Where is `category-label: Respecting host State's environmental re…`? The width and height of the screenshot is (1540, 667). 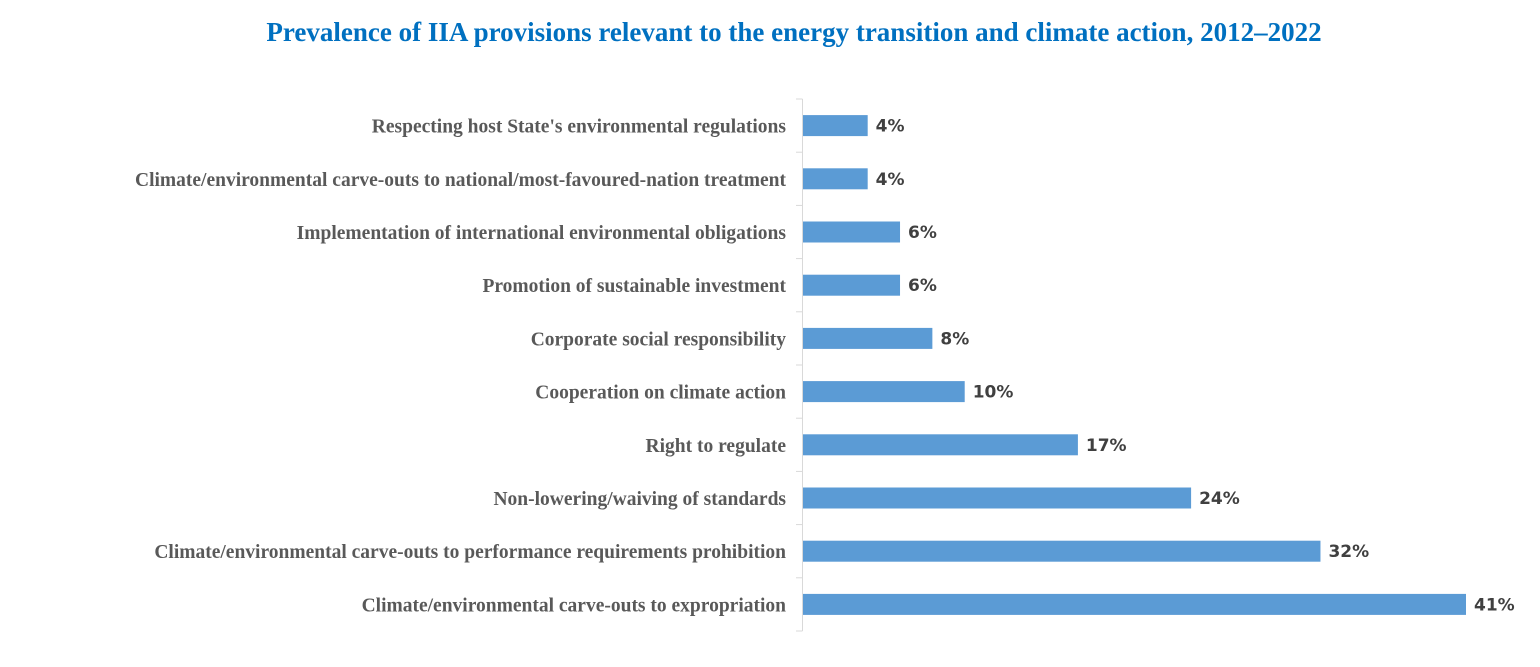 category-label: Respecting host State's environmental re… is located at coordinates (579, 127).